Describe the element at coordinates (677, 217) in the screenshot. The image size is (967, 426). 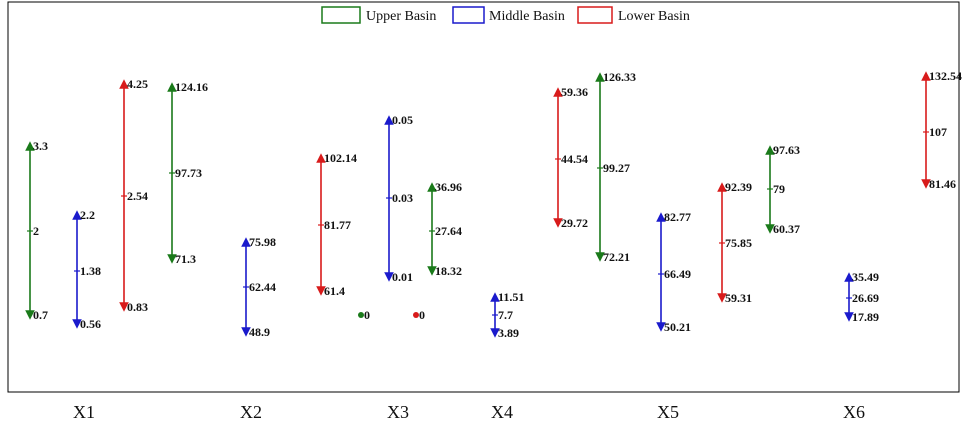
I see `interval-x5-s1-13-max-label: 82.77` at that location.